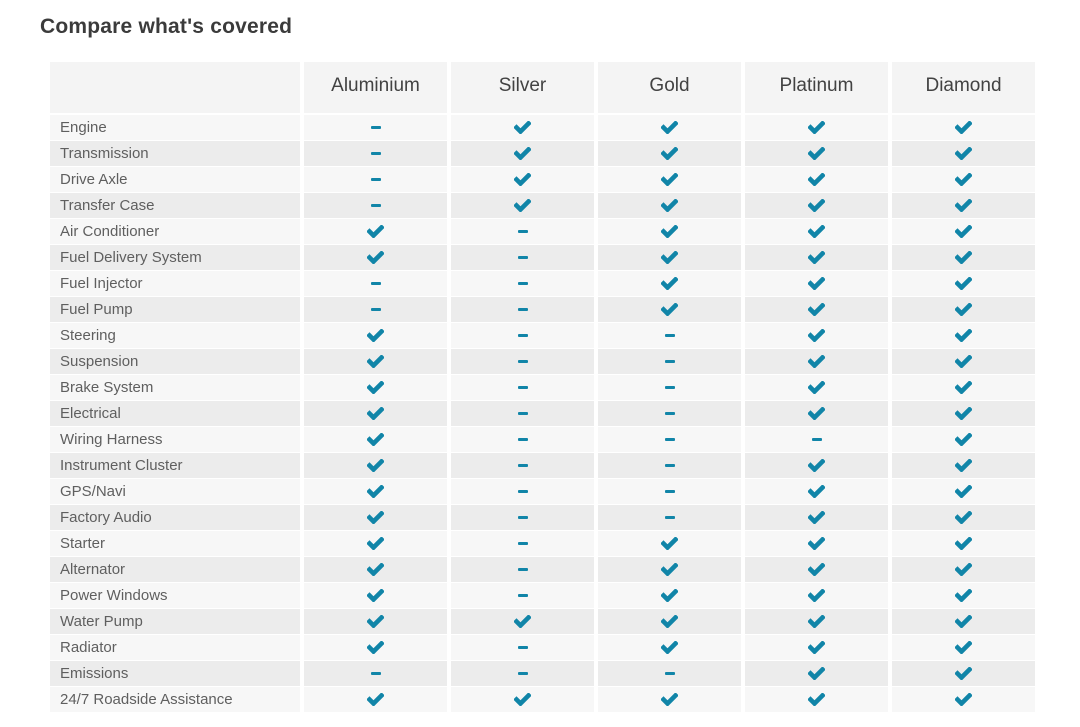  What do you see at coordinates (542, 466) in the screenshot?
I see `table-row: Instrument Cluster` at bounding box center [542, 466].